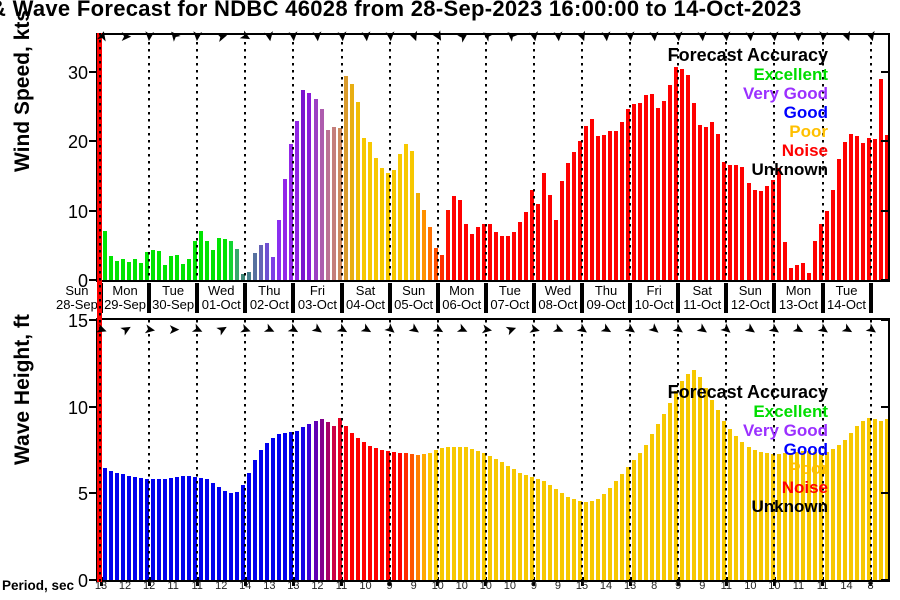  Describe the element at coordinates (77, 142) in the screenshot. I see `ytick-label: 20` at that location.